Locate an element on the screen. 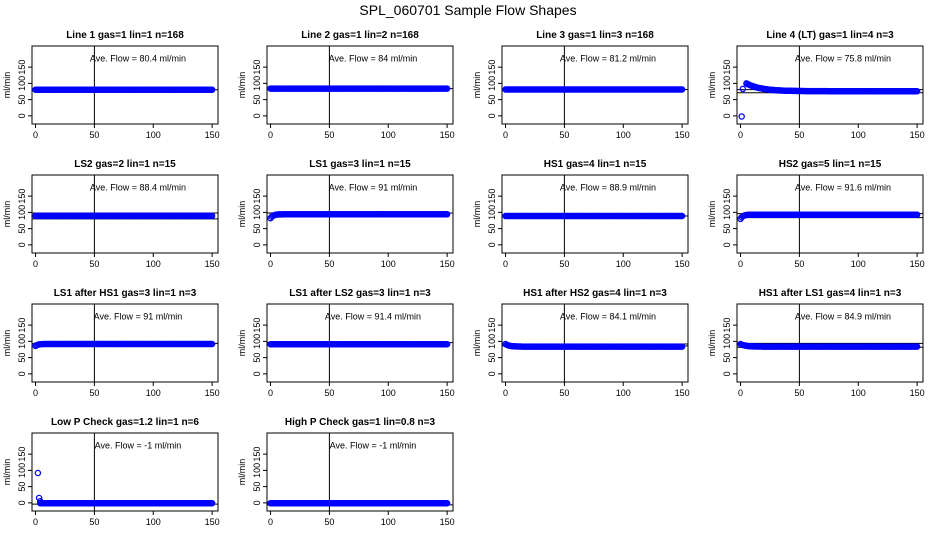 This screenshot has height=540, width=936. average-flow-annotation: Ave. Flow = 88.9 ml/min is located at coordinates (608, 187).